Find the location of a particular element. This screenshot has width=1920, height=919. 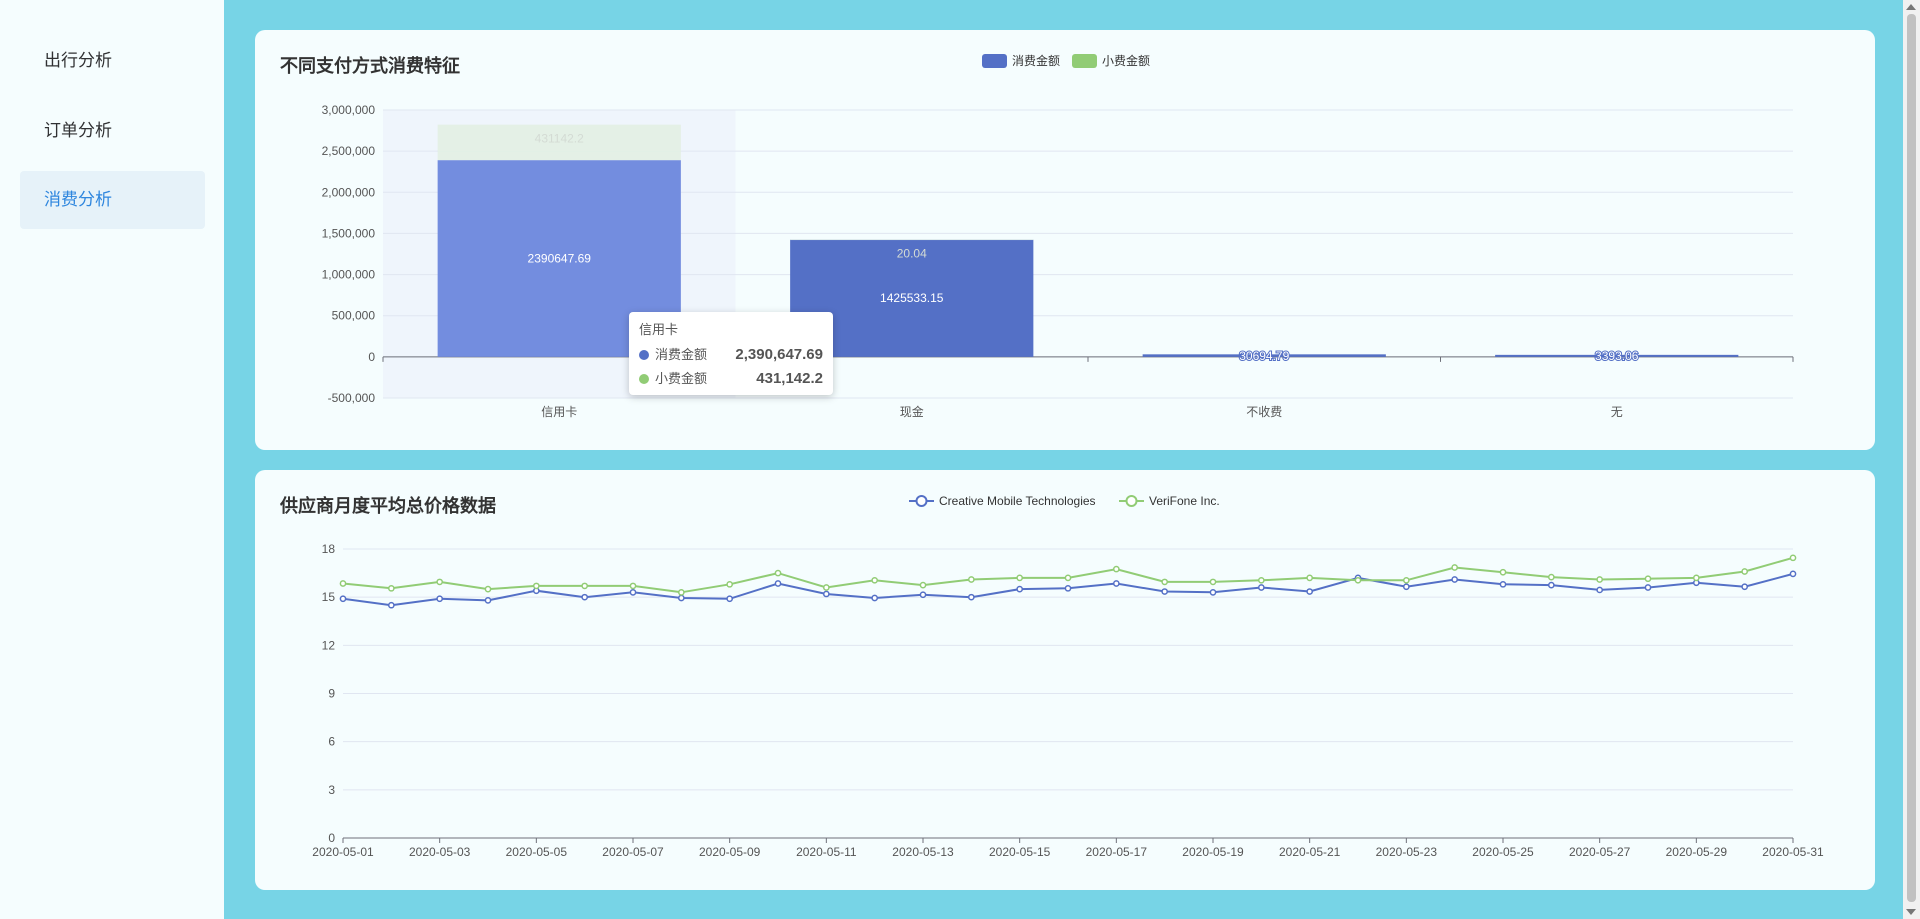

bar-value-label: 3393.06 is located at coordinates (1617, 356).